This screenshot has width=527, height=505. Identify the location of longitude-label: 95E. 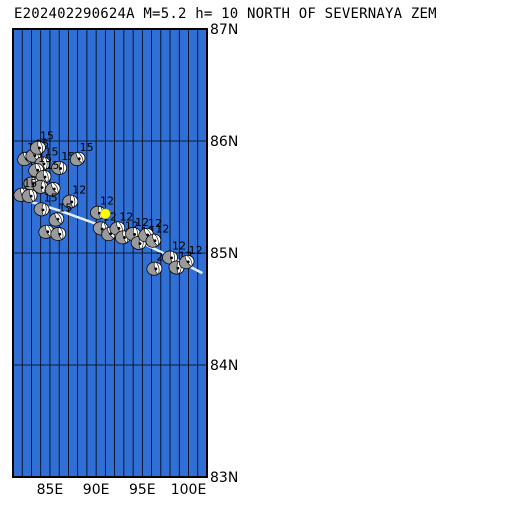
(142, 490).